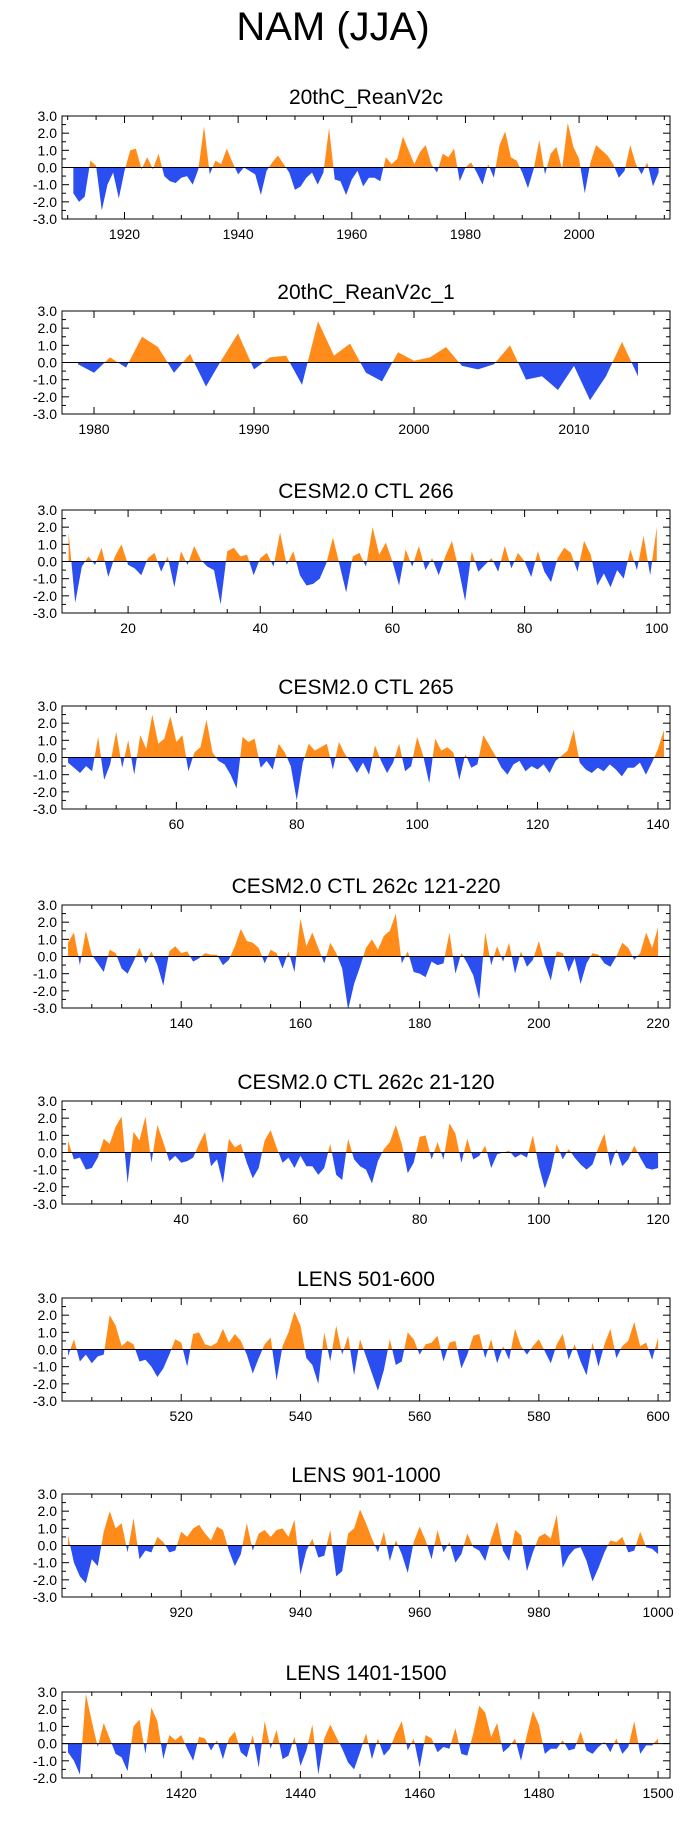 The height and width of the screenshot is (1836, 690). I want to click on x-tick-label: 200, so click(539, 1023).